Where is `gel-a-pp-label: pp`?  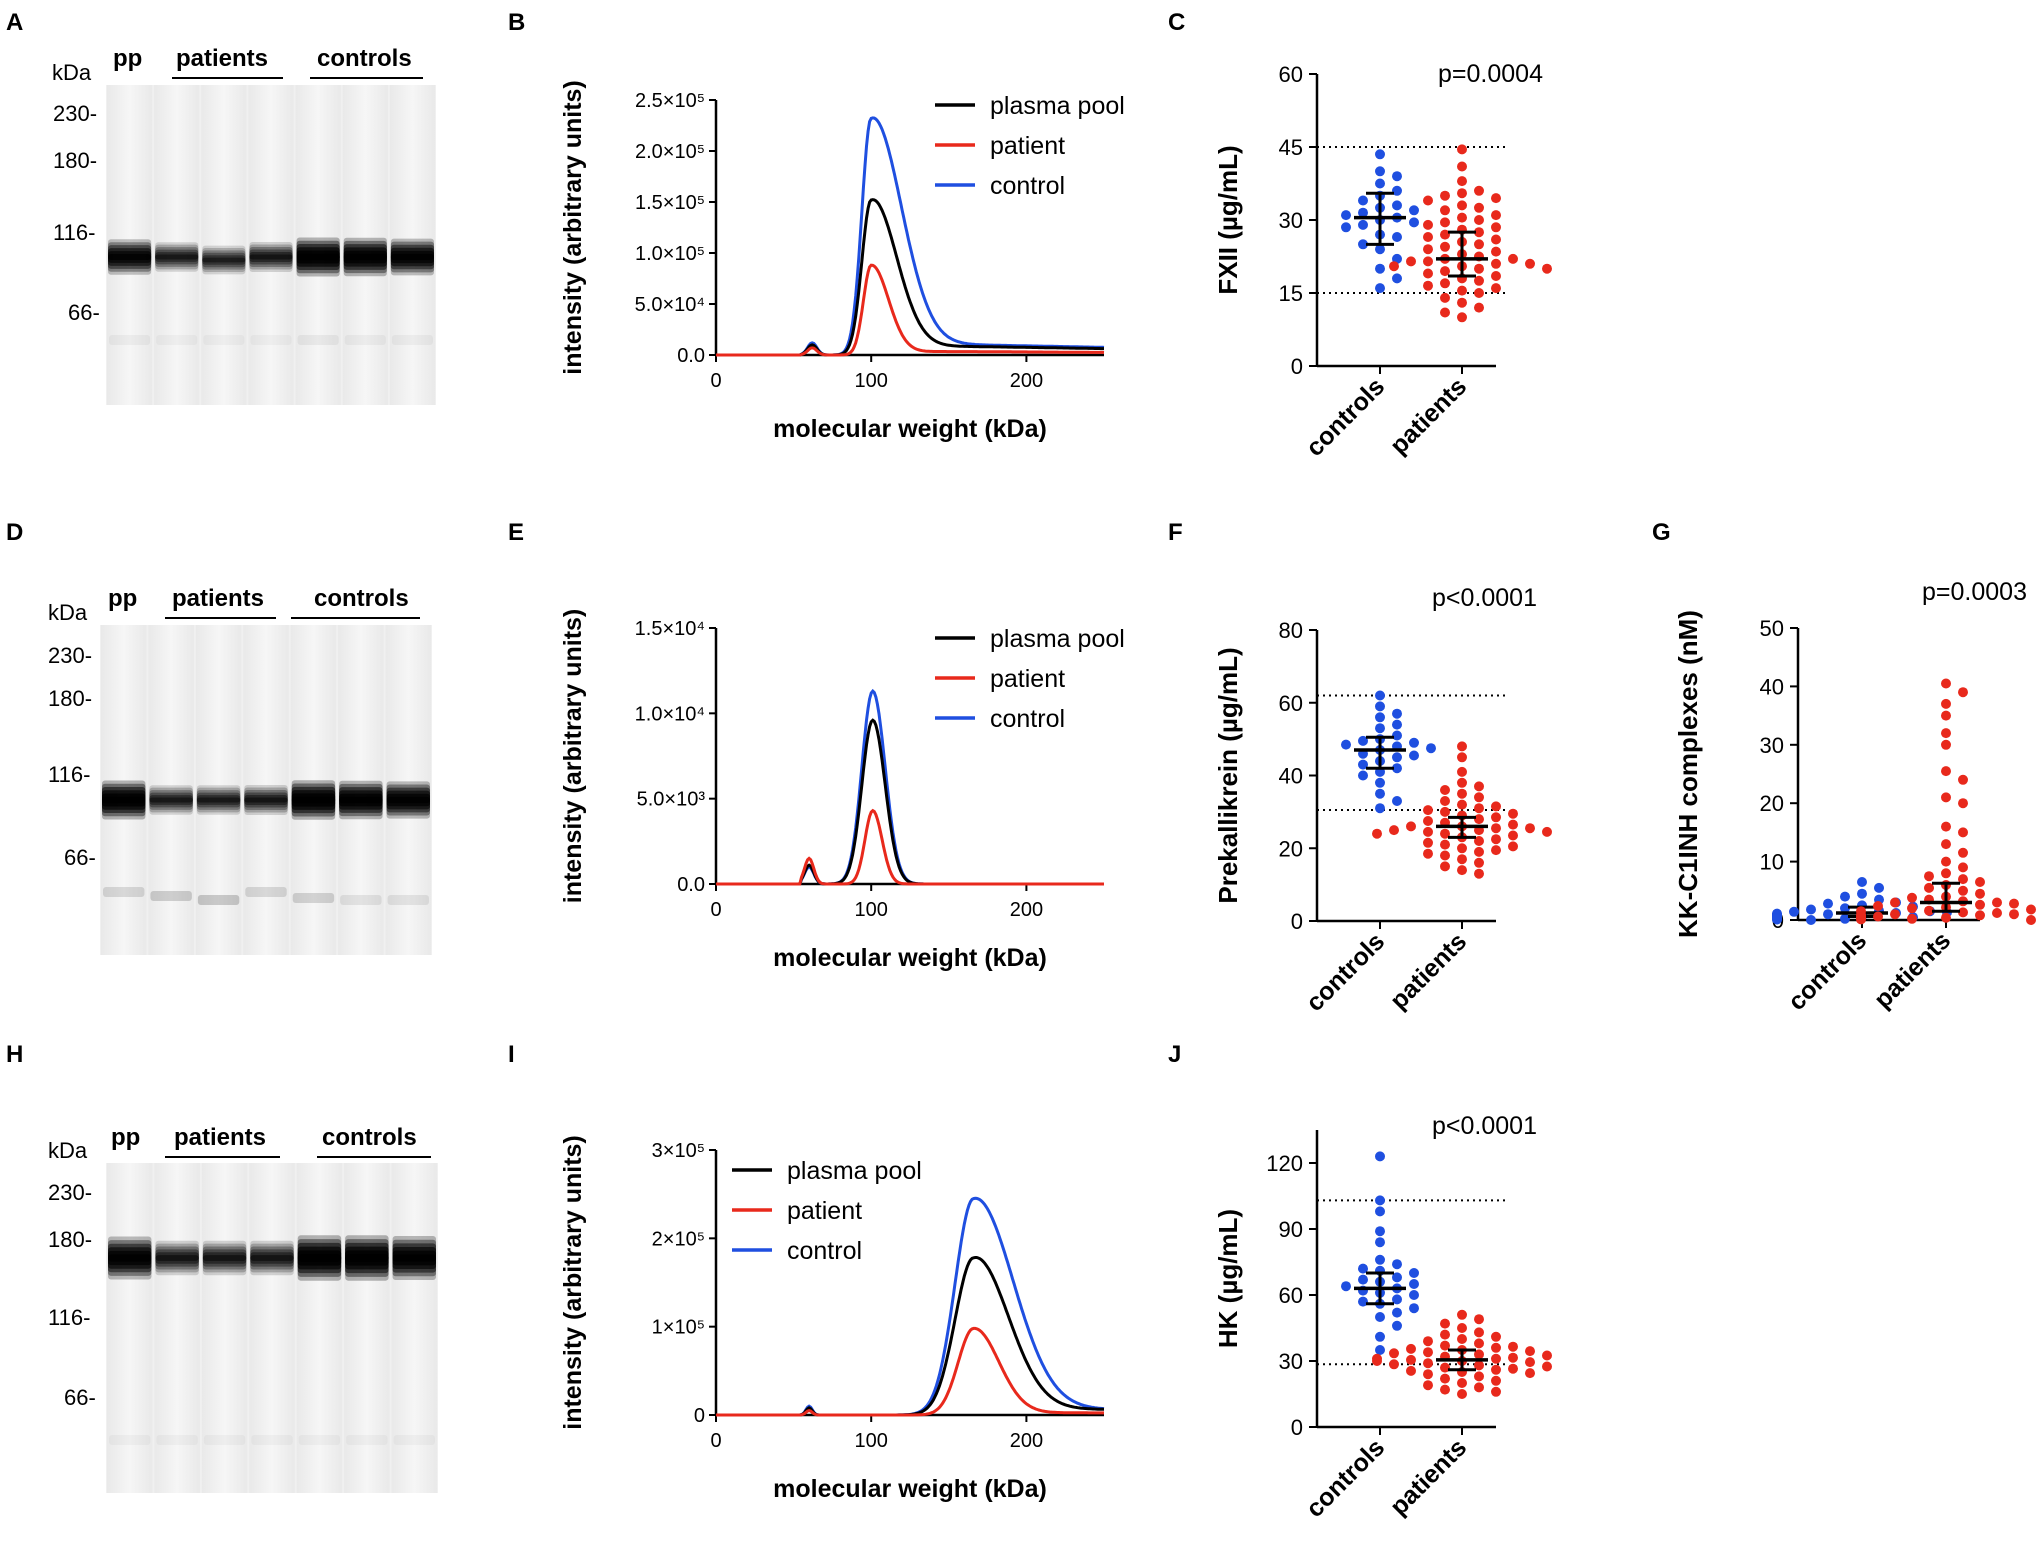
gel-a-pp-label: pp is located at coordinates (127, 58).